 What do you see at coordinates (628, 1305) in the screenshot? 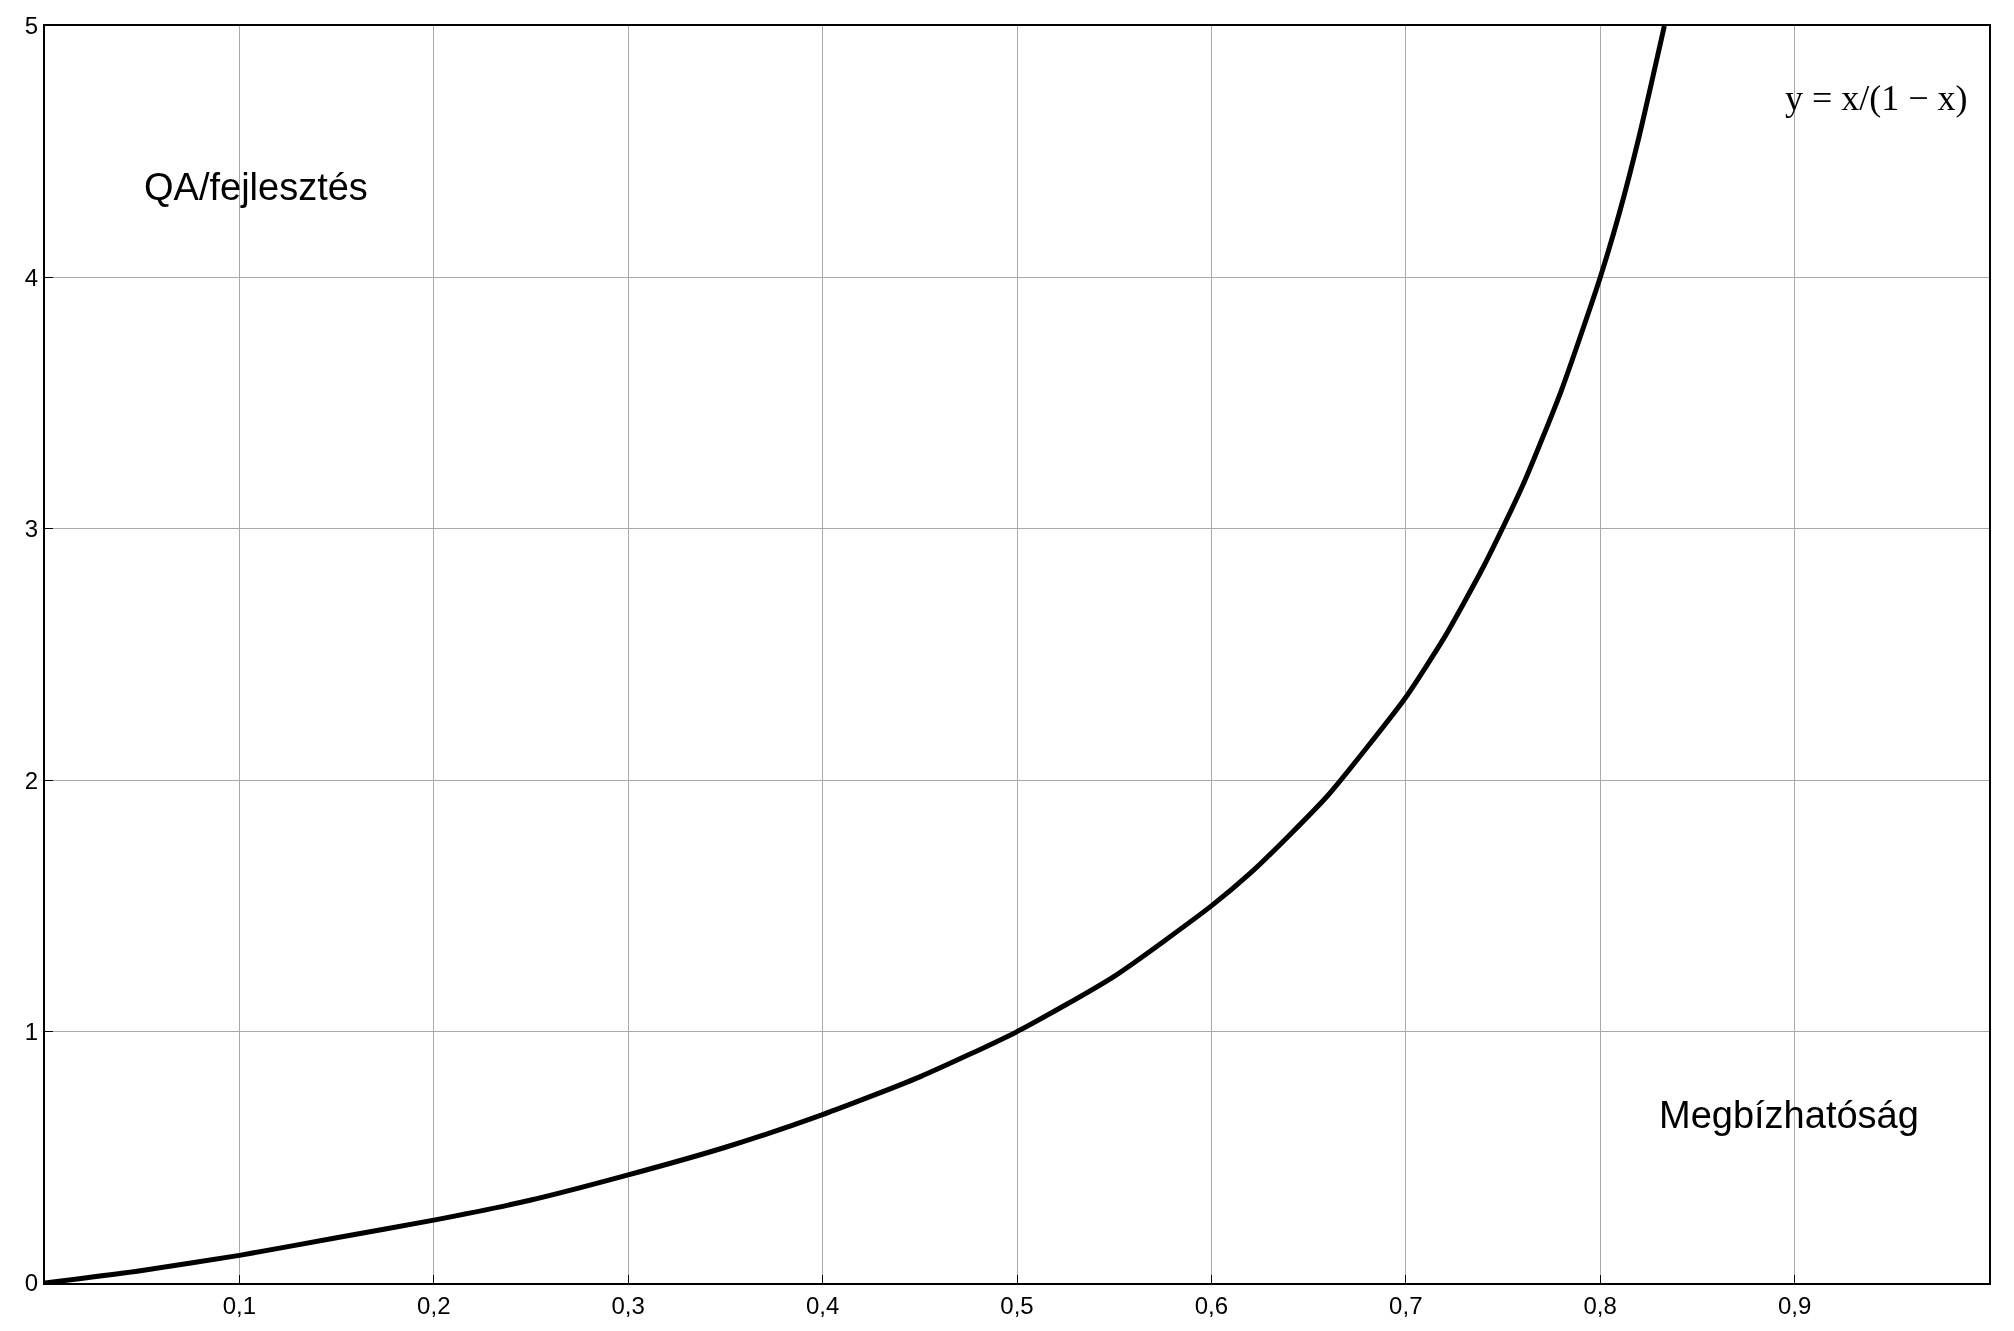
I see `x-tick-label: 0,3` at bounding box center [628, 1305].